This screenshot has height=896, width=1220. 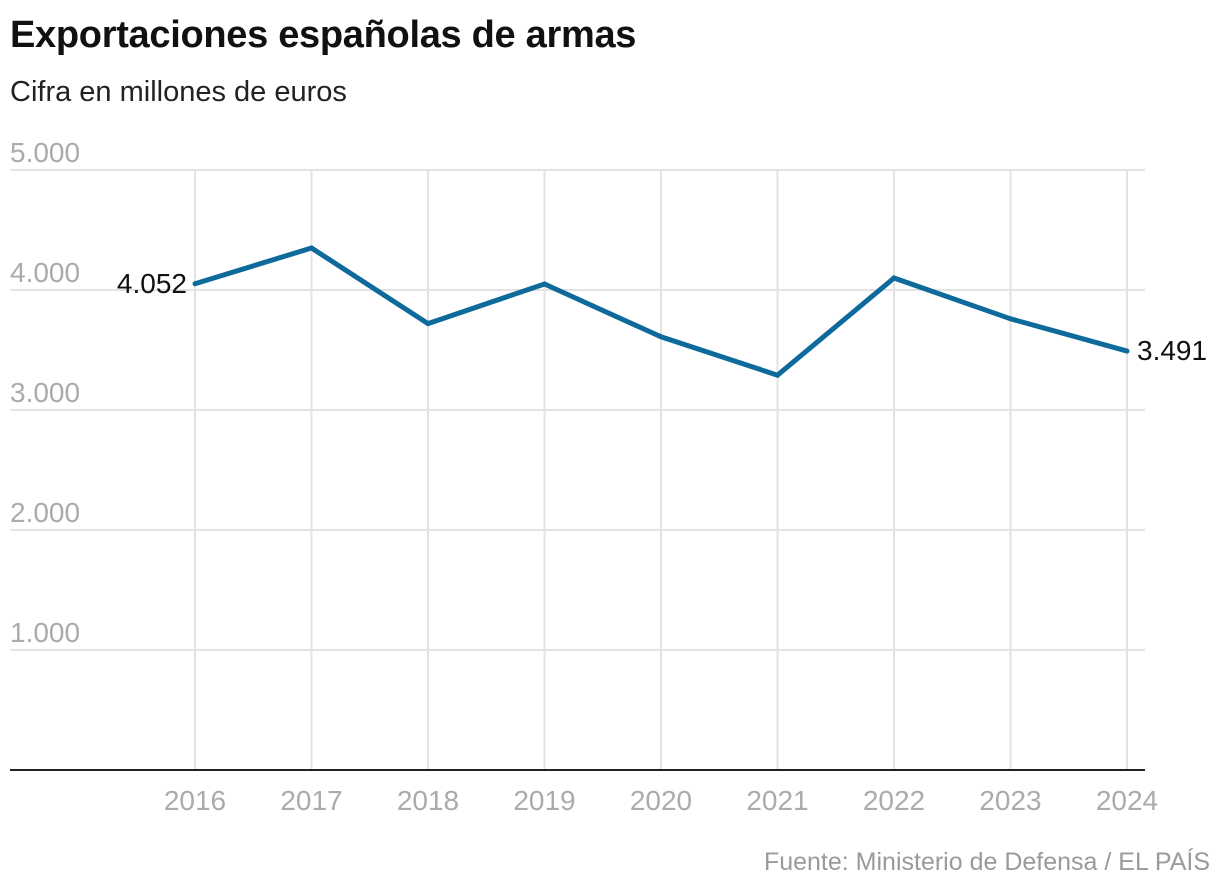 What do you see at coordinates (986, 862) in the screenshot?
I see `source-note: Fuente: Ministerio de Defensa / EL PAÍS` at bounding box center [986, 862].